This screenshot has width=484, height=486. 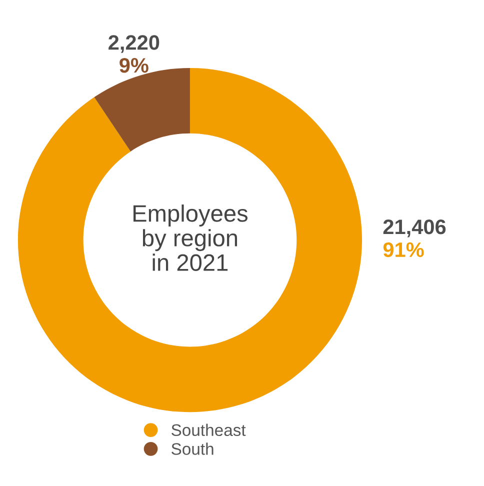 I want to click on text: 91%, so click(x=403, y=250).